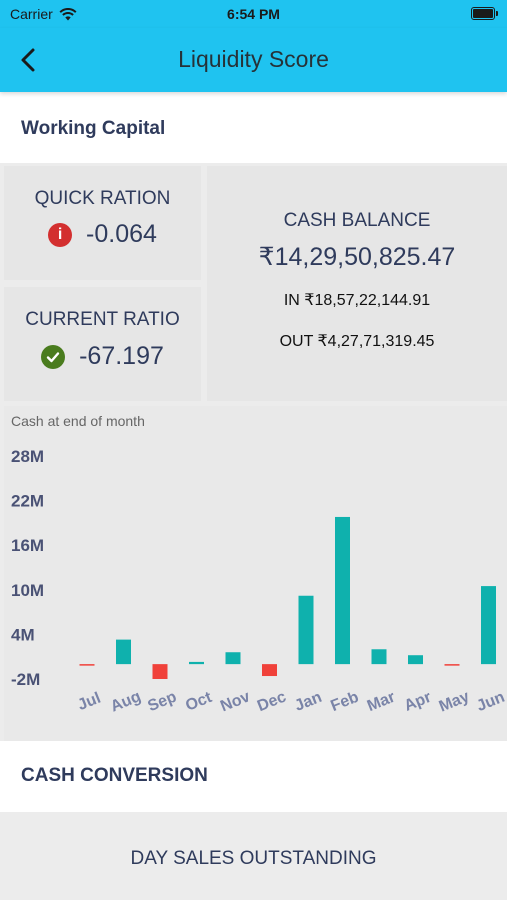 This screenshot has width=507, height=900. Describe the element at coordinates (272, 701) in the screenshot. I see `x-tick-label: Dec` at that location.